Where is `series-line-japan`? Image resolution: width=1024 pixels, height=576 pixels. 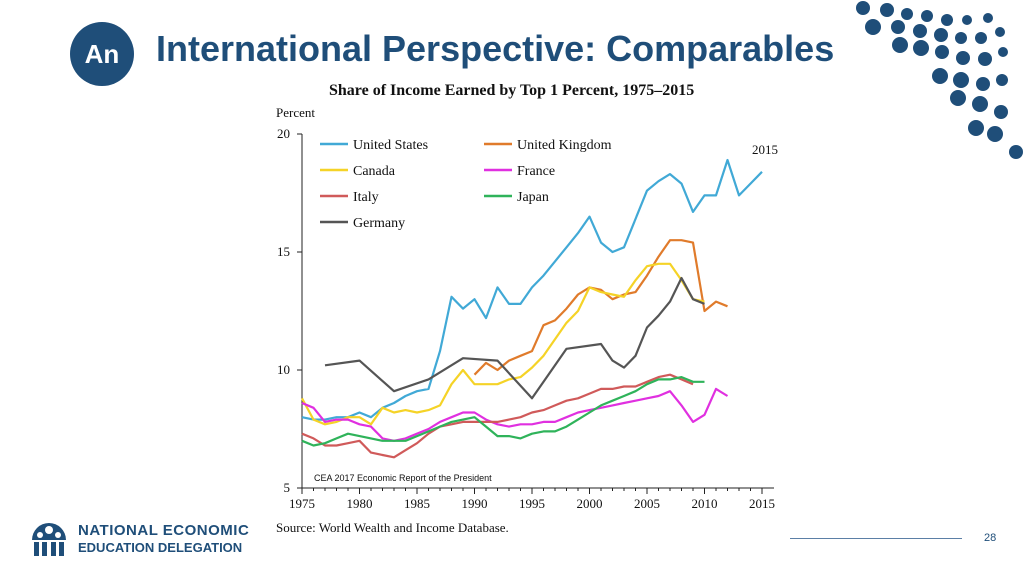
series-line-japan is located at coordinates (503, 411).